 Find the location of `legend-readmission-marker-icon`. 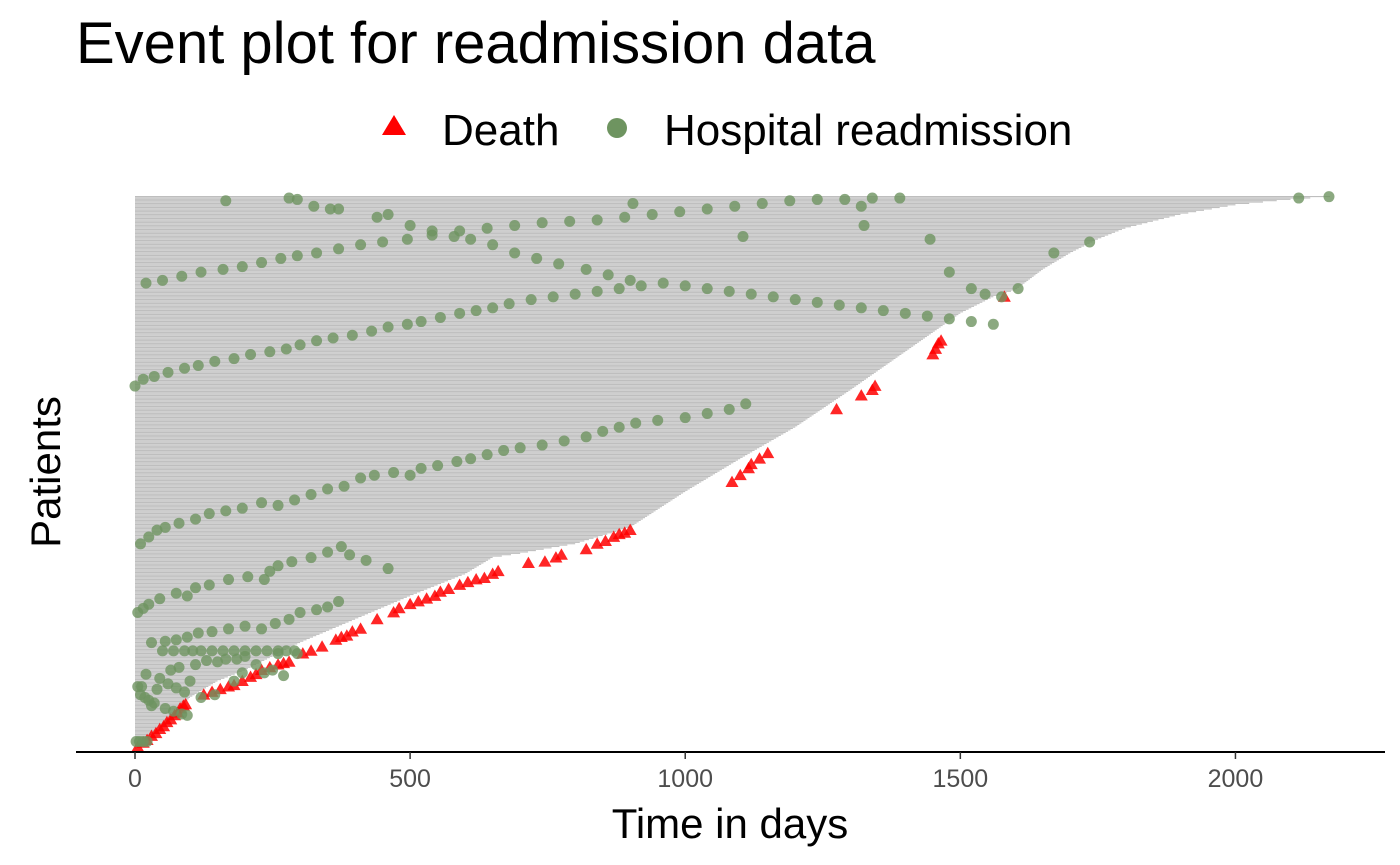

legend-readmission-marker-icon is located at coordinates (617, 128).